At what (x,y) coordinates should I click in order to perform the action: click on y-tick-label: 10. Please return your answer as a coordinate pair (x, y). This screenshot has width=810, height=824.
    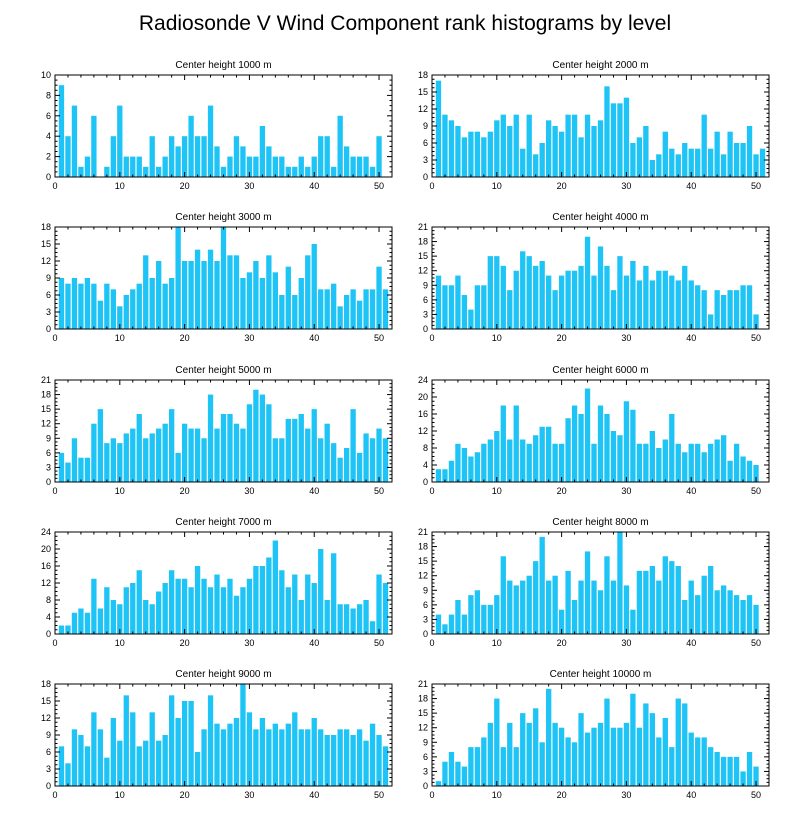
    Looking at the image, I should click on (46, 75).